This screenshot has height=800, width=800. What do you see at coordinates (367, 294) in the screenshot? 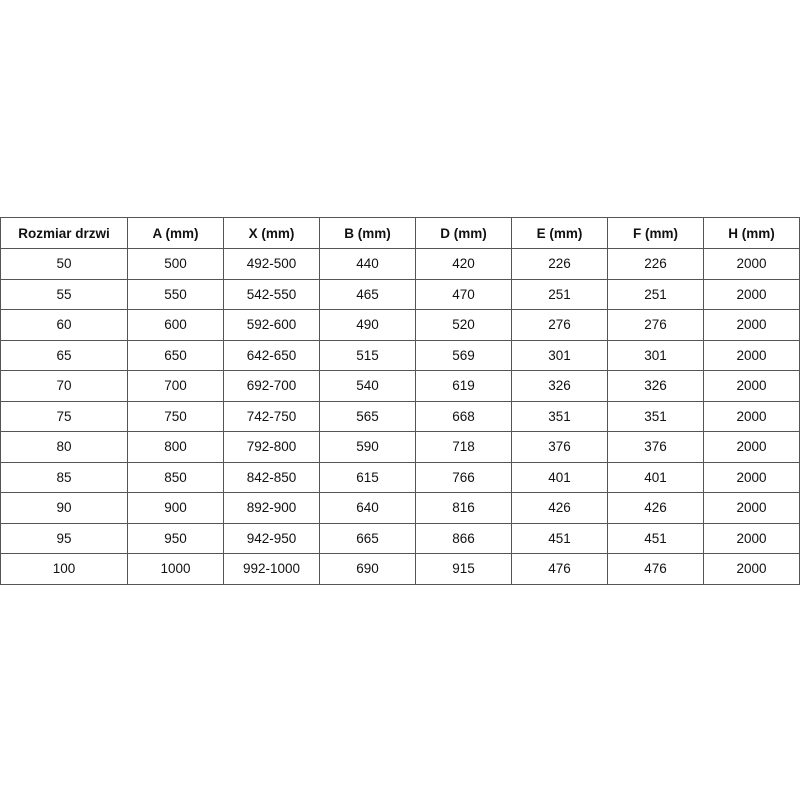
I see `table-cell: 465` at bounding box center [367, 294].